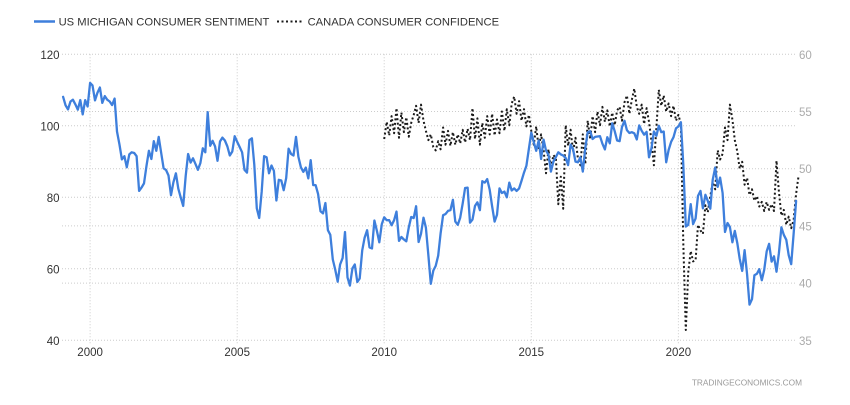 This screenshot has height=405, width=850. What do you see at coordinates (532, 353) in the screenshot?
I see `svg-text: 2015` at bounding box center [532, 353].